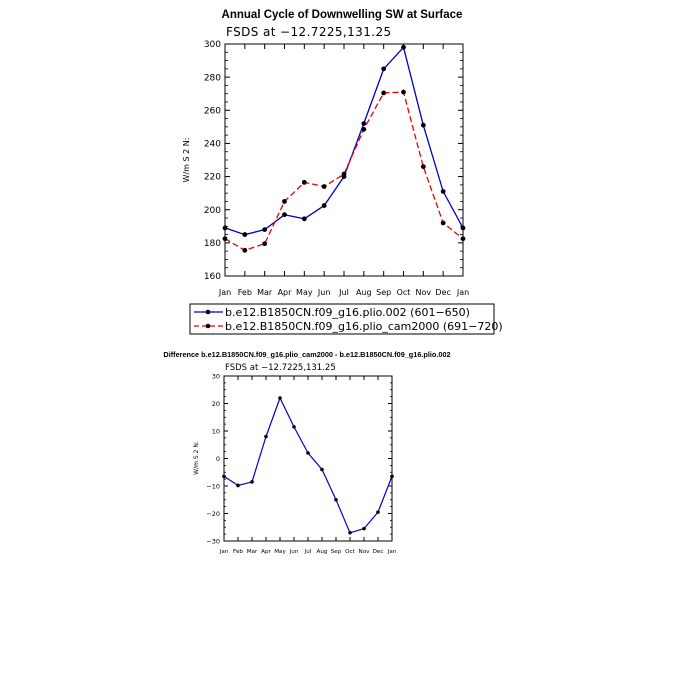 Image resolution: width=675 pixels, height=676 pixels. I want to click on y-tick-label: 0, so click(218, 459).